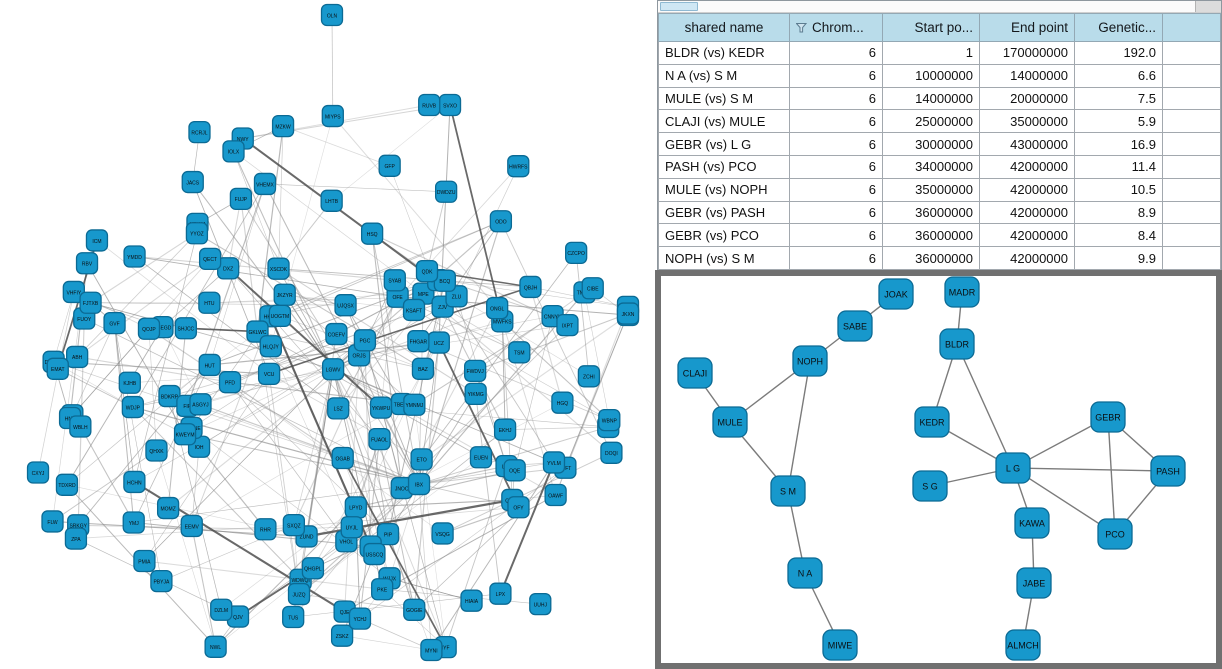 This screenshot has width=1222, height=669. I want to click on network-node: IXPT, so click(567, 325).